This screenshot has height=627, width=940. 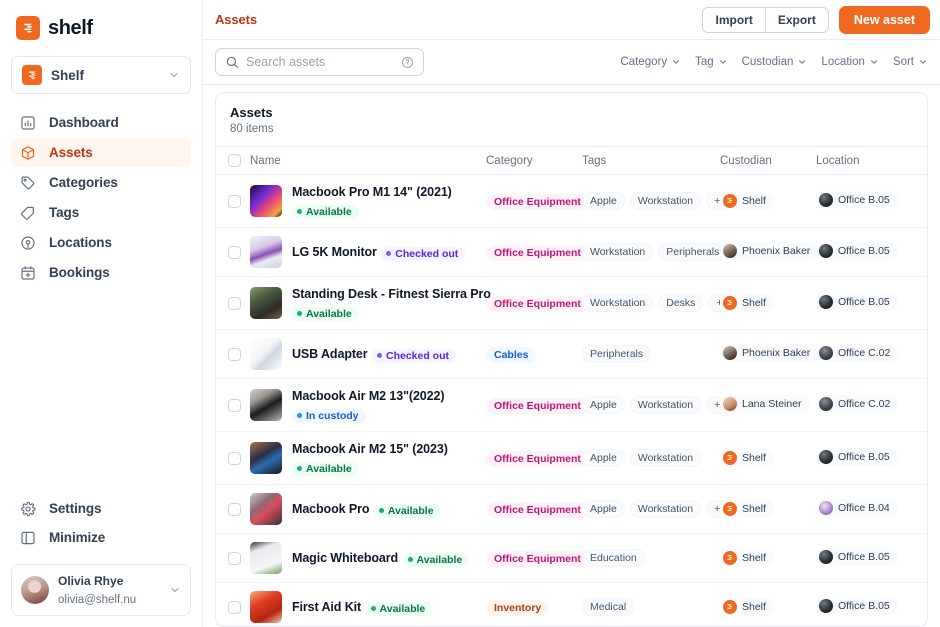 What do you see at coordinates (331, 509) in the screenshot?
I see `asset-name: Macbook Pro` at bounding box center [331, 509].